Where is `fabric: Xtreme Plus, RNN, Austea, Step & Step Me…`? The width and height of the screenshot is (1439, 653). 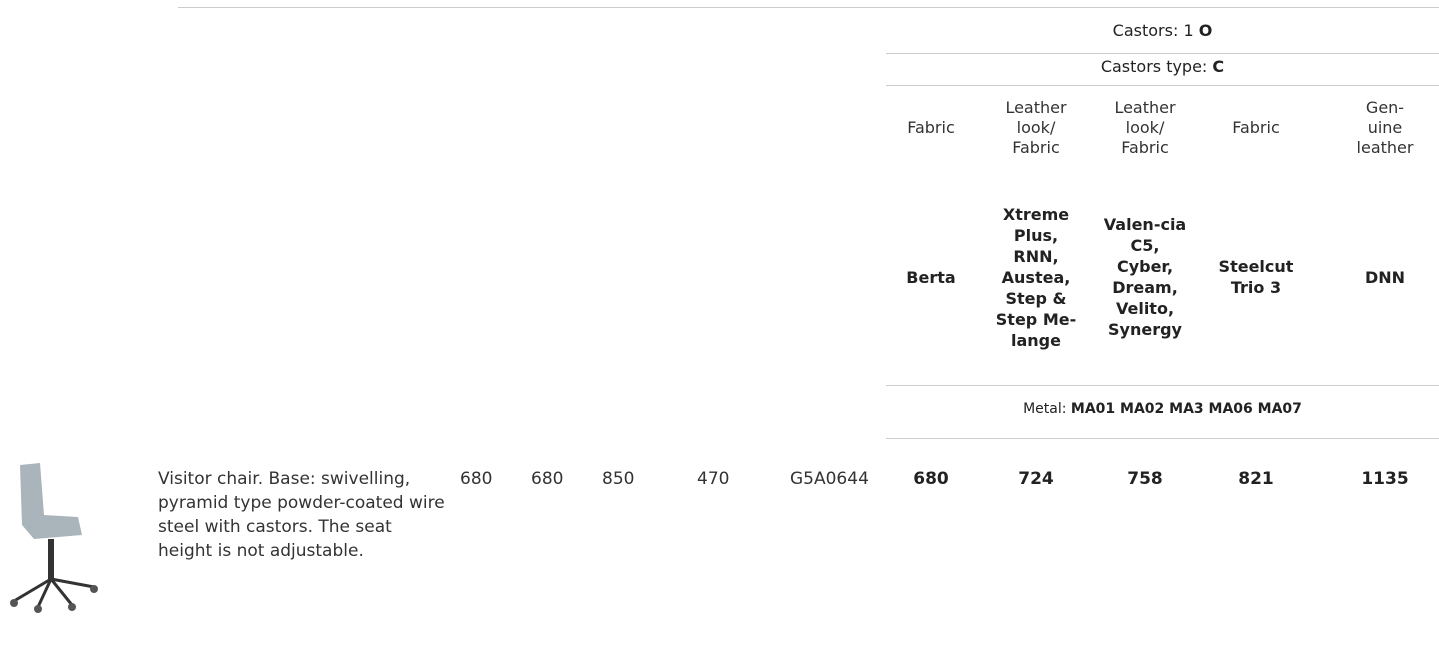 fabric: Xtreme Plus, RNN, Austea, Step & Step Me… is located at coordinates (1036, 277).